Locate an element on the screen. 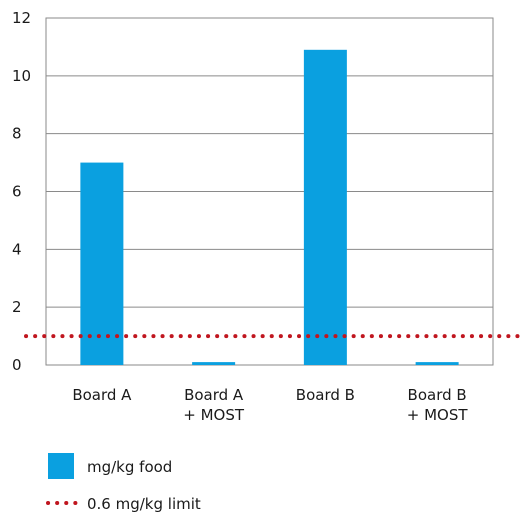 The image size is (520, 516). y-axis: 0 2 4 6 8 10 12 is located at coordinates (21, 191).